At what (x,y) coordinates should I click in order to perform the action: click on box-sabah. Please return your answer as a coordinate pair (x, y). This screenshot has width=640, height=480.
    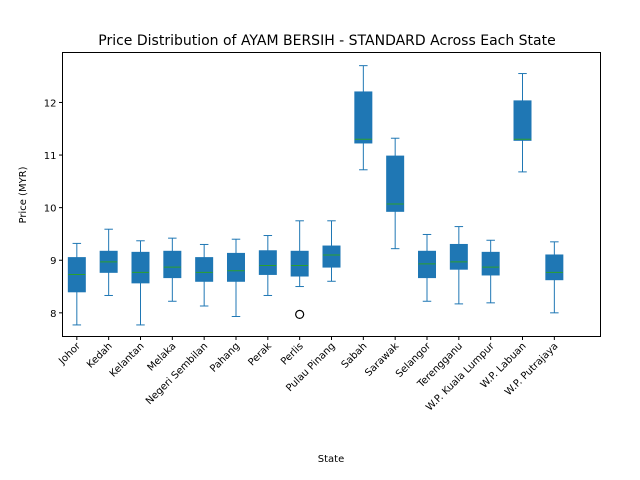
    Looking at the image, I should click on (363, 118).